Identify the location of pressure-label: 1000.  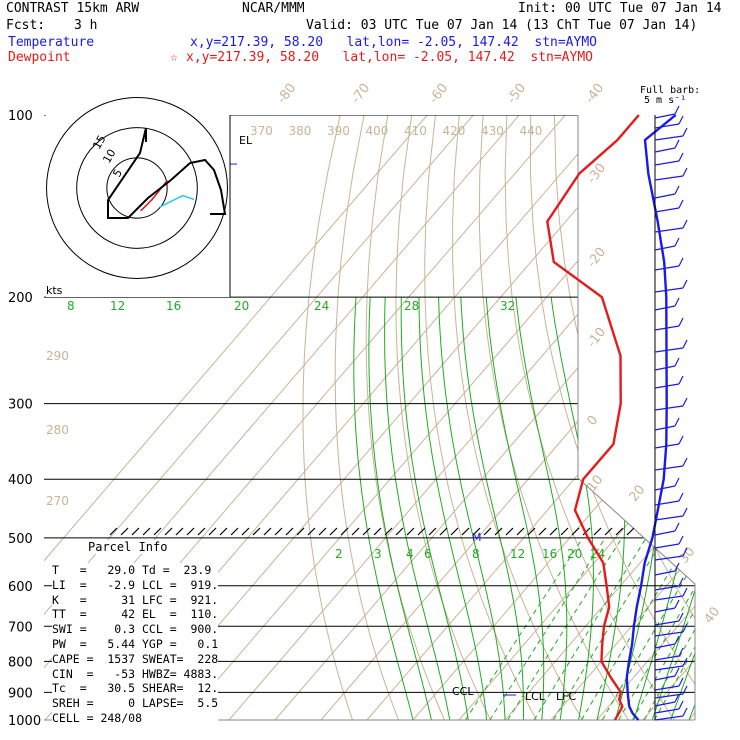
(24, 721).